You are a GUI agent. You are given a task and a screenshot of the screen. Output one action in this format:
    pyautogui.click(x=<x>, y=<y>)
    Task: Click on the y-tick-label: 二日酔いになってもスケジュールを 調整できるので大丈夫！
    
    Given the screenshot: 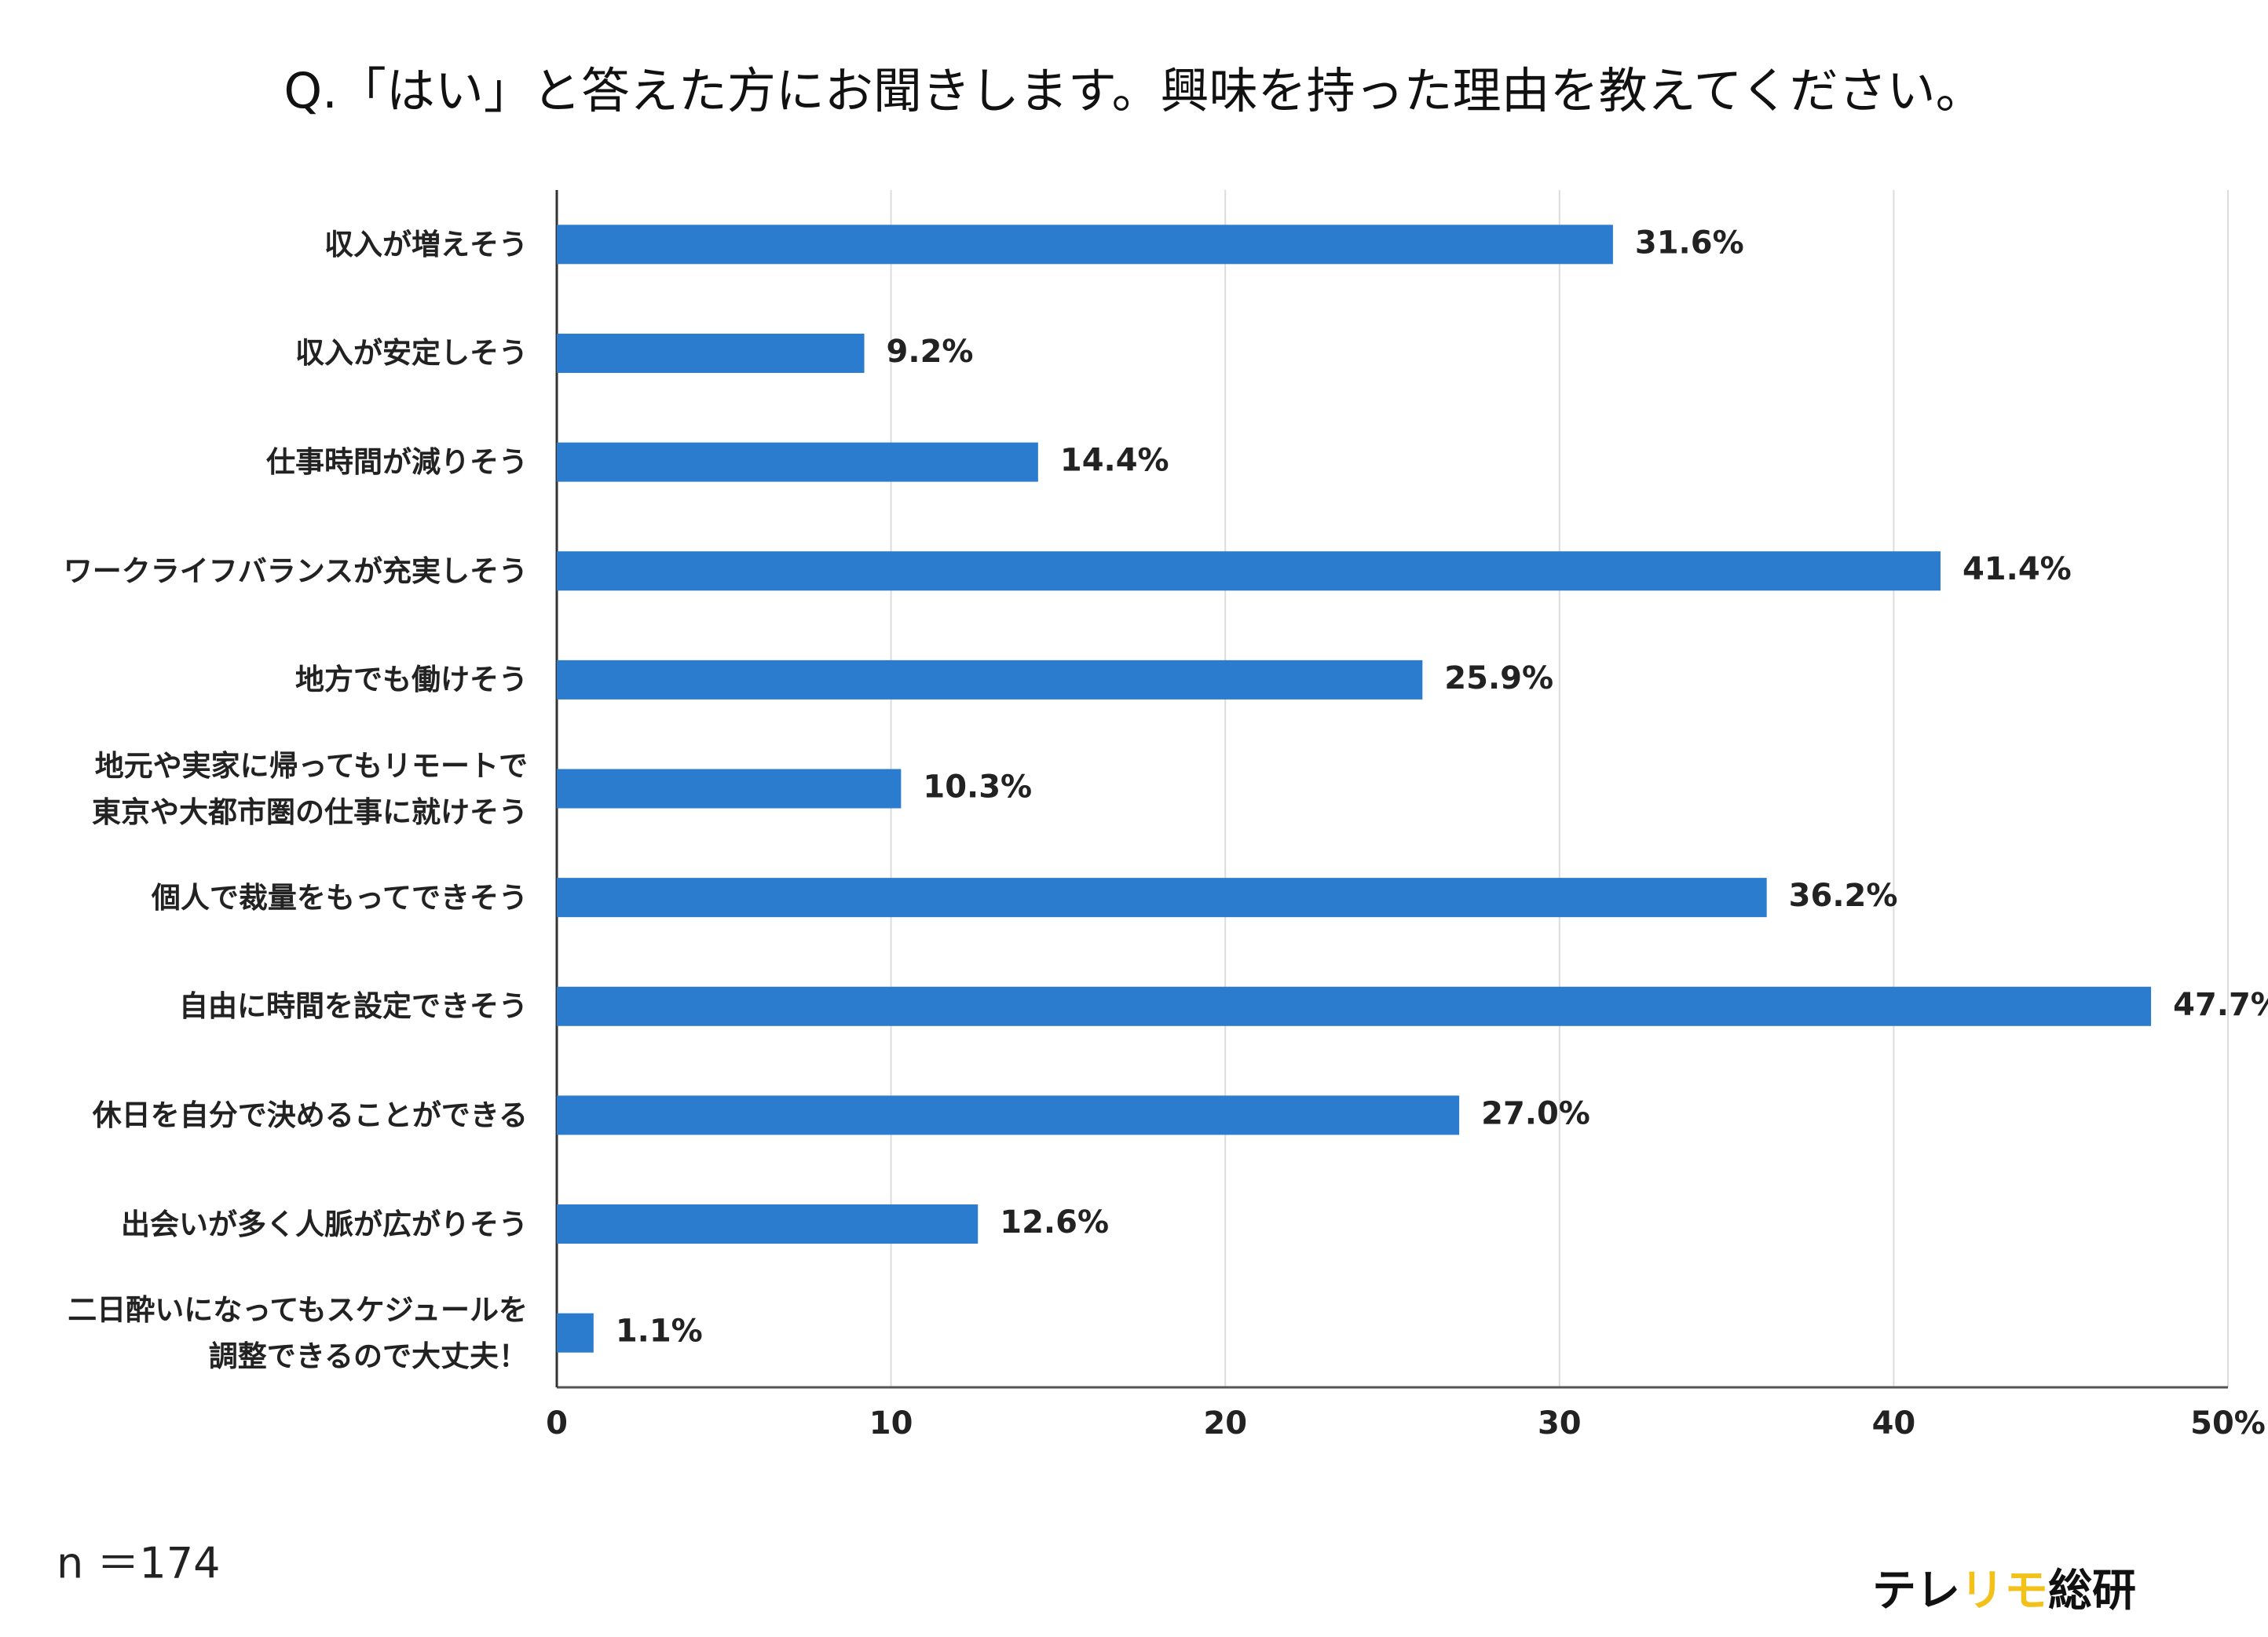 What is the action you would take?
    pyautogui.click(x=298, y=1332)
    